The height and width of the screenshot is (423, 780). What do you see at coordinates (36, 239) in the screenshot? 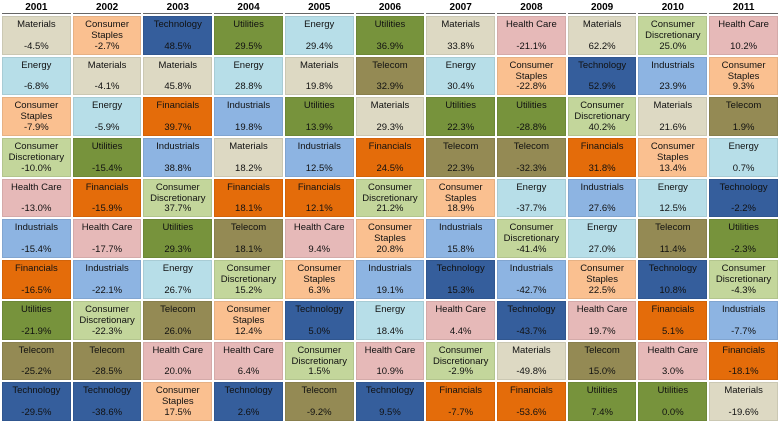
I see `sector-cell: Industrials -15.4%` at bounding box center [36, 239].